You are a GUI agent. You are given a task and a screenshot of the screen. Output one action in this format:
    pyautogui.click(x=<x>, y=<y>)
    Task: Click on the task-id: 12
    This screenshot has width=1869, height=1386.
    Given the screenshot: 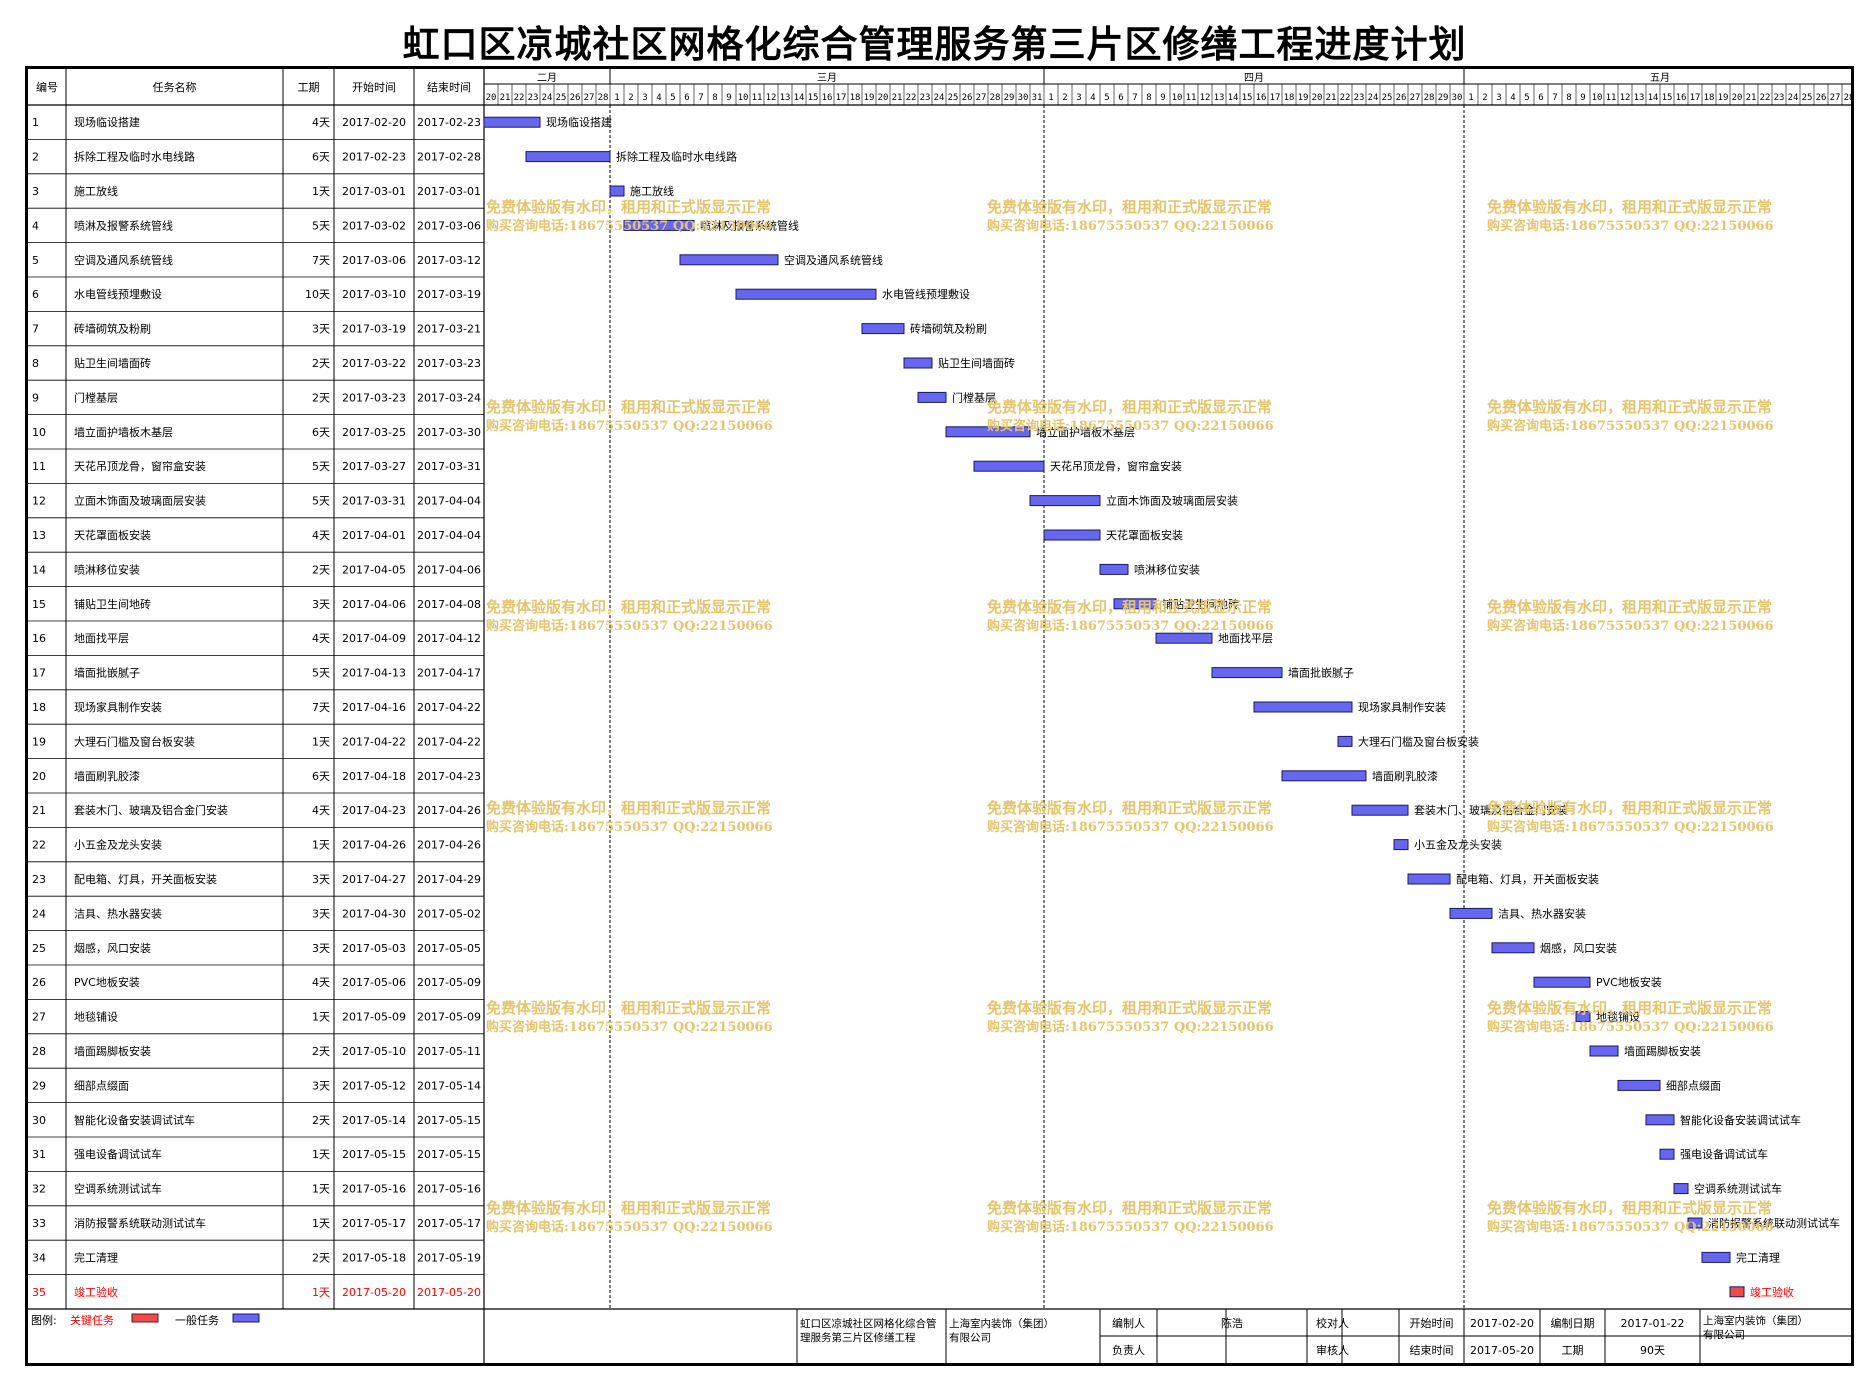 What is the action you would take?
    pyautogui.click(x=39, y=501)
    